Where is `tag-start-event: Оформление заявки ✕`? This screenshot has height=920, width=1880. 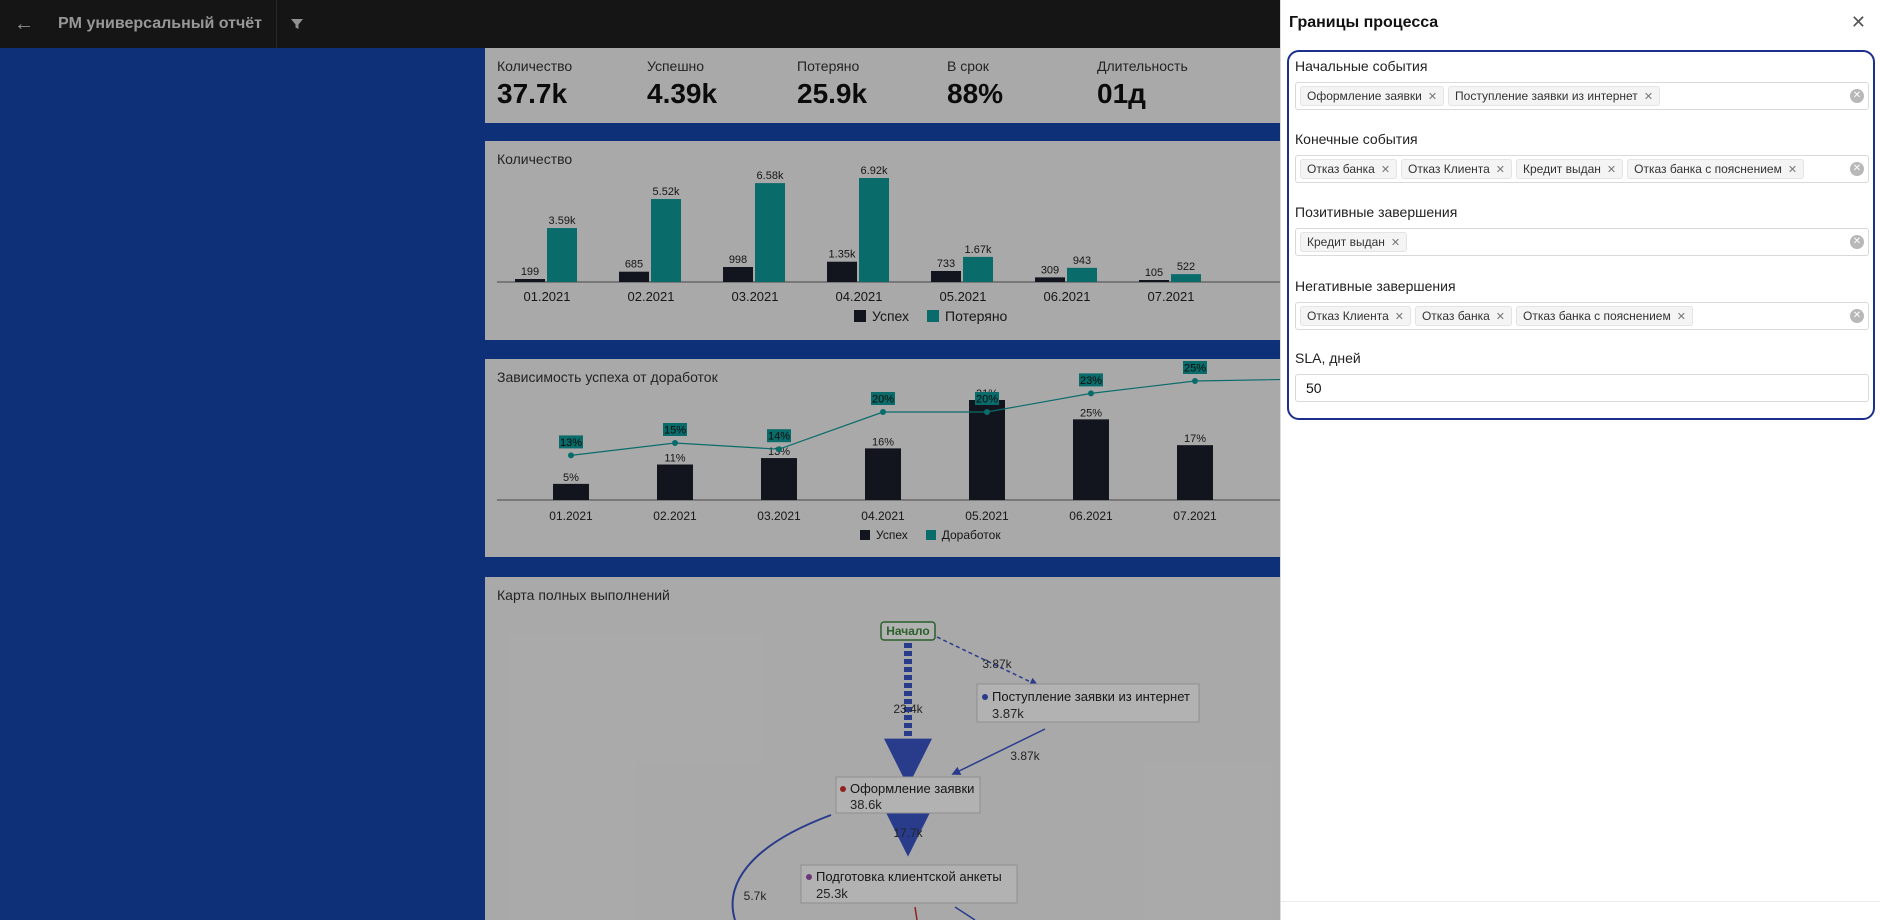
tag-start-event: Оформление заявки ✕ is located at coordinates (1372, 96).